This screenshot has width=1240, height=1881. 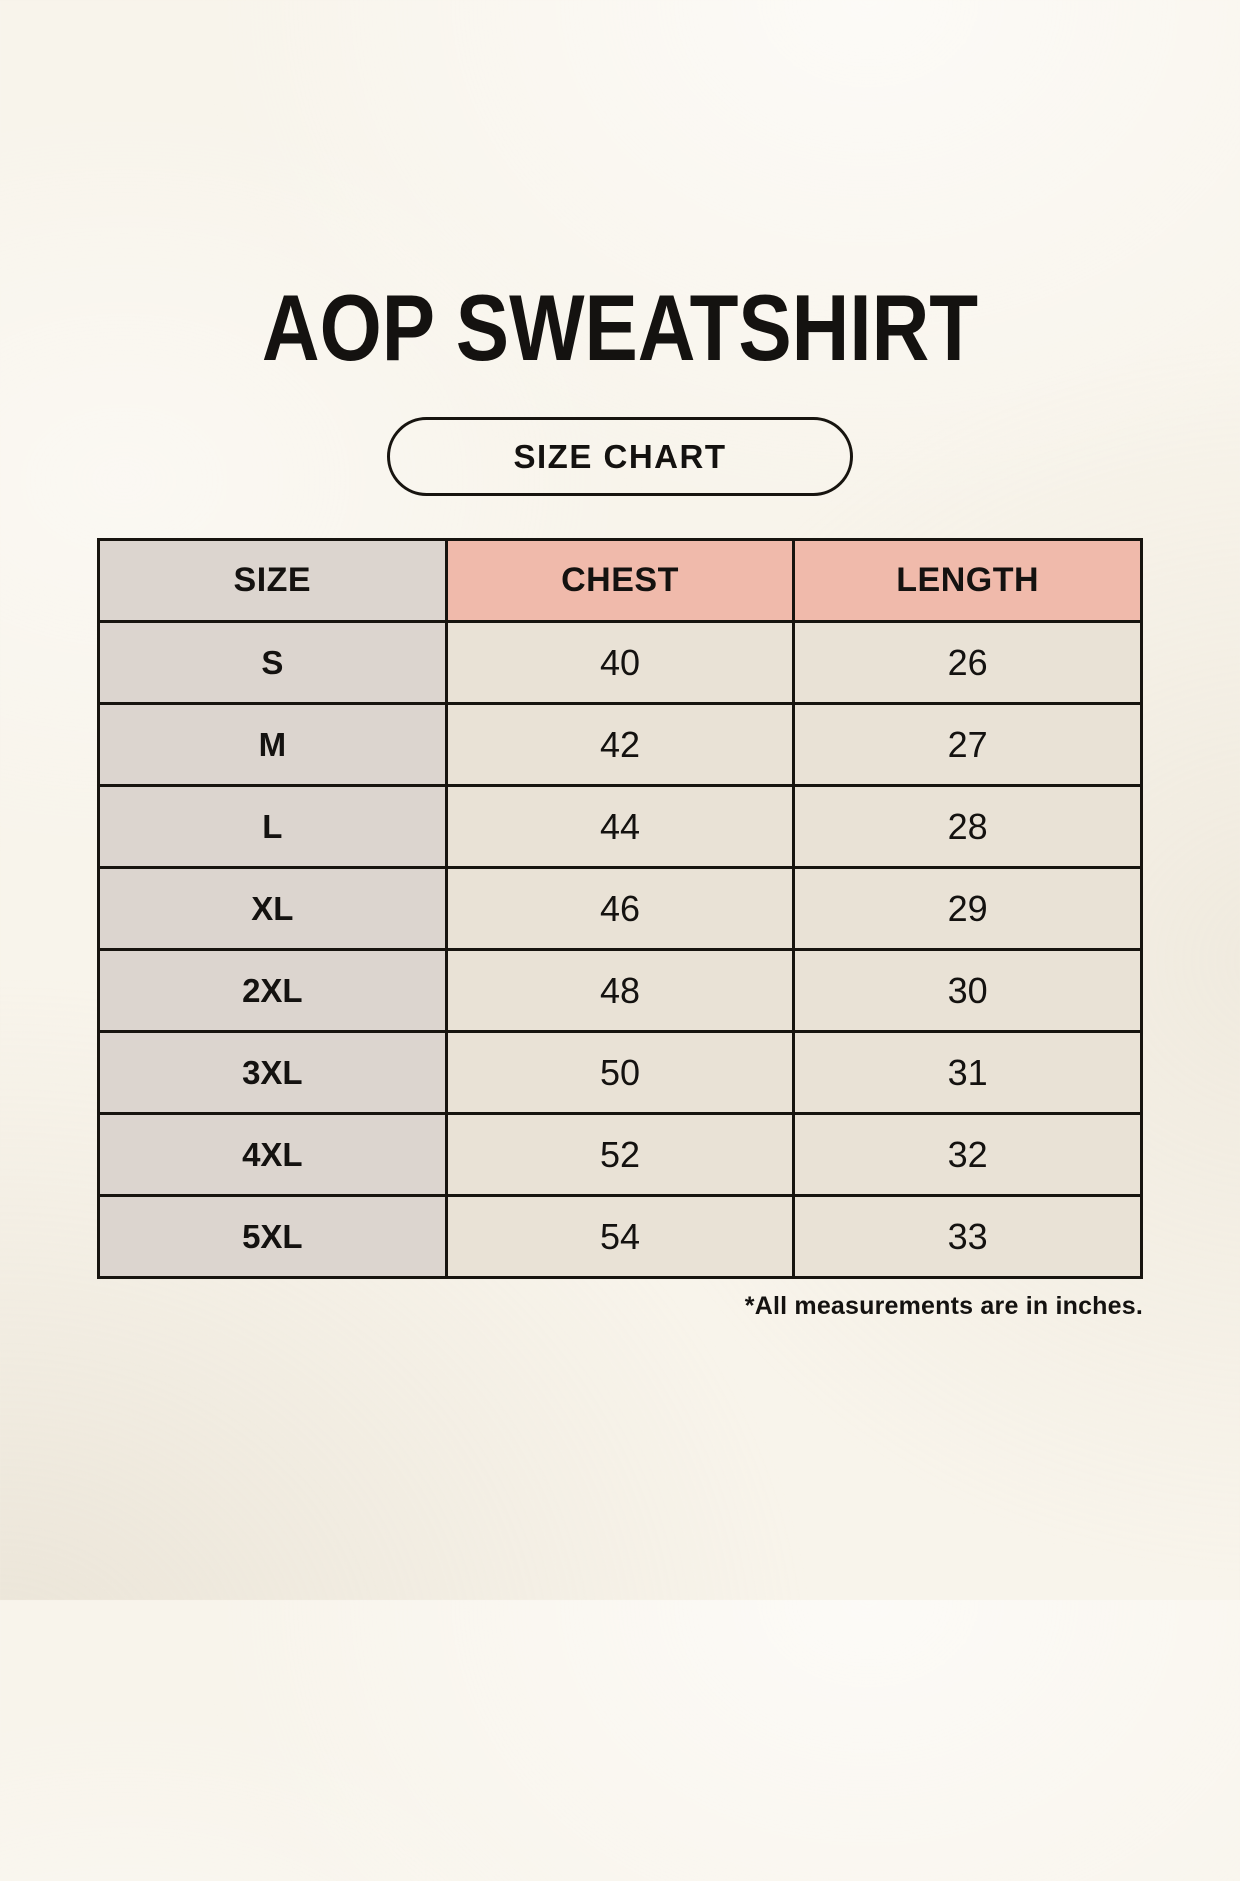 What do you see at coordinates (272, 908) in the screenshot?
I see `size-cell: XL` at bounding box center [272, 908].